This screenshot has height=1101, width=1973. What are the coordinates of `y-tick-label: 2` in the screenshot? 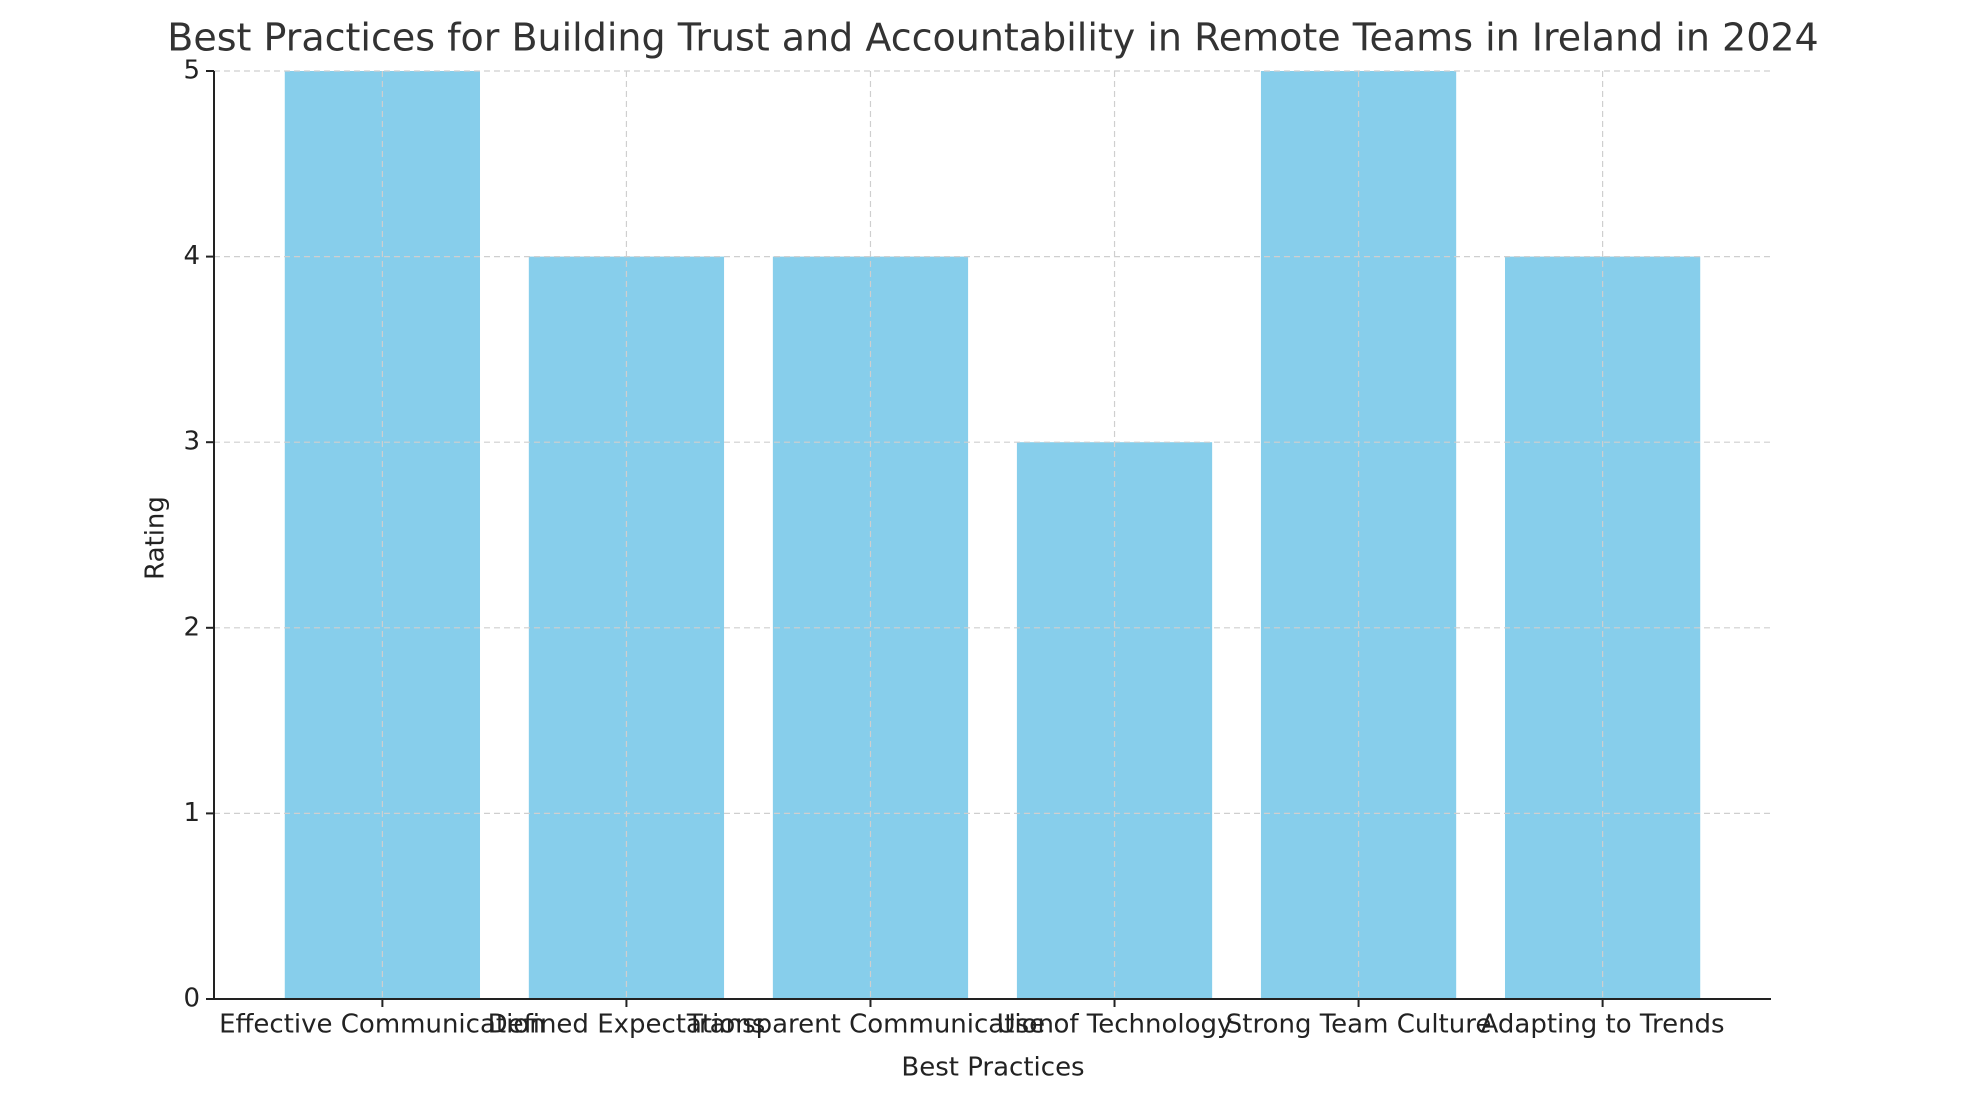 It's located at (191, 627).